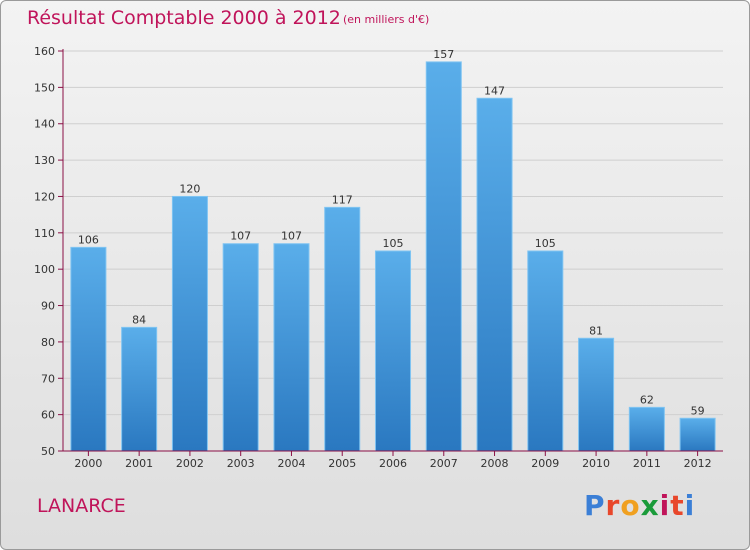 The width and height of the screenshot is (750, 550). What do you see at coordinates (443, 256) in the screenshot?
I see `bar-2007` at bounding box center [443, 256].